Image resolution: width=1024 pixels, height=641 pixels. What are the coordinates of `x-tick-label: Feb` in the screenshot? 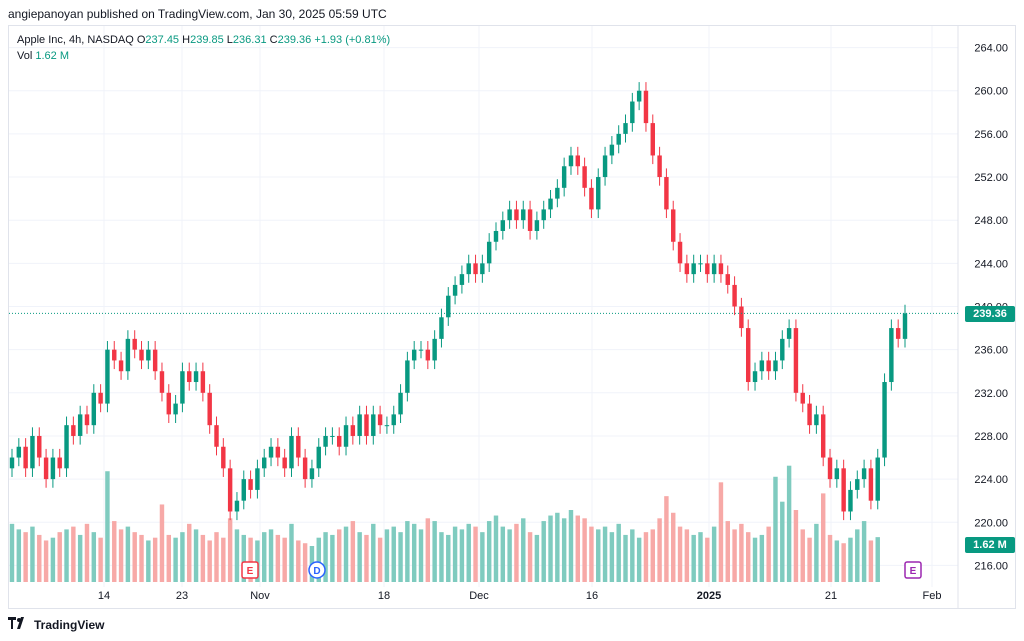 It's located at (932, 596).